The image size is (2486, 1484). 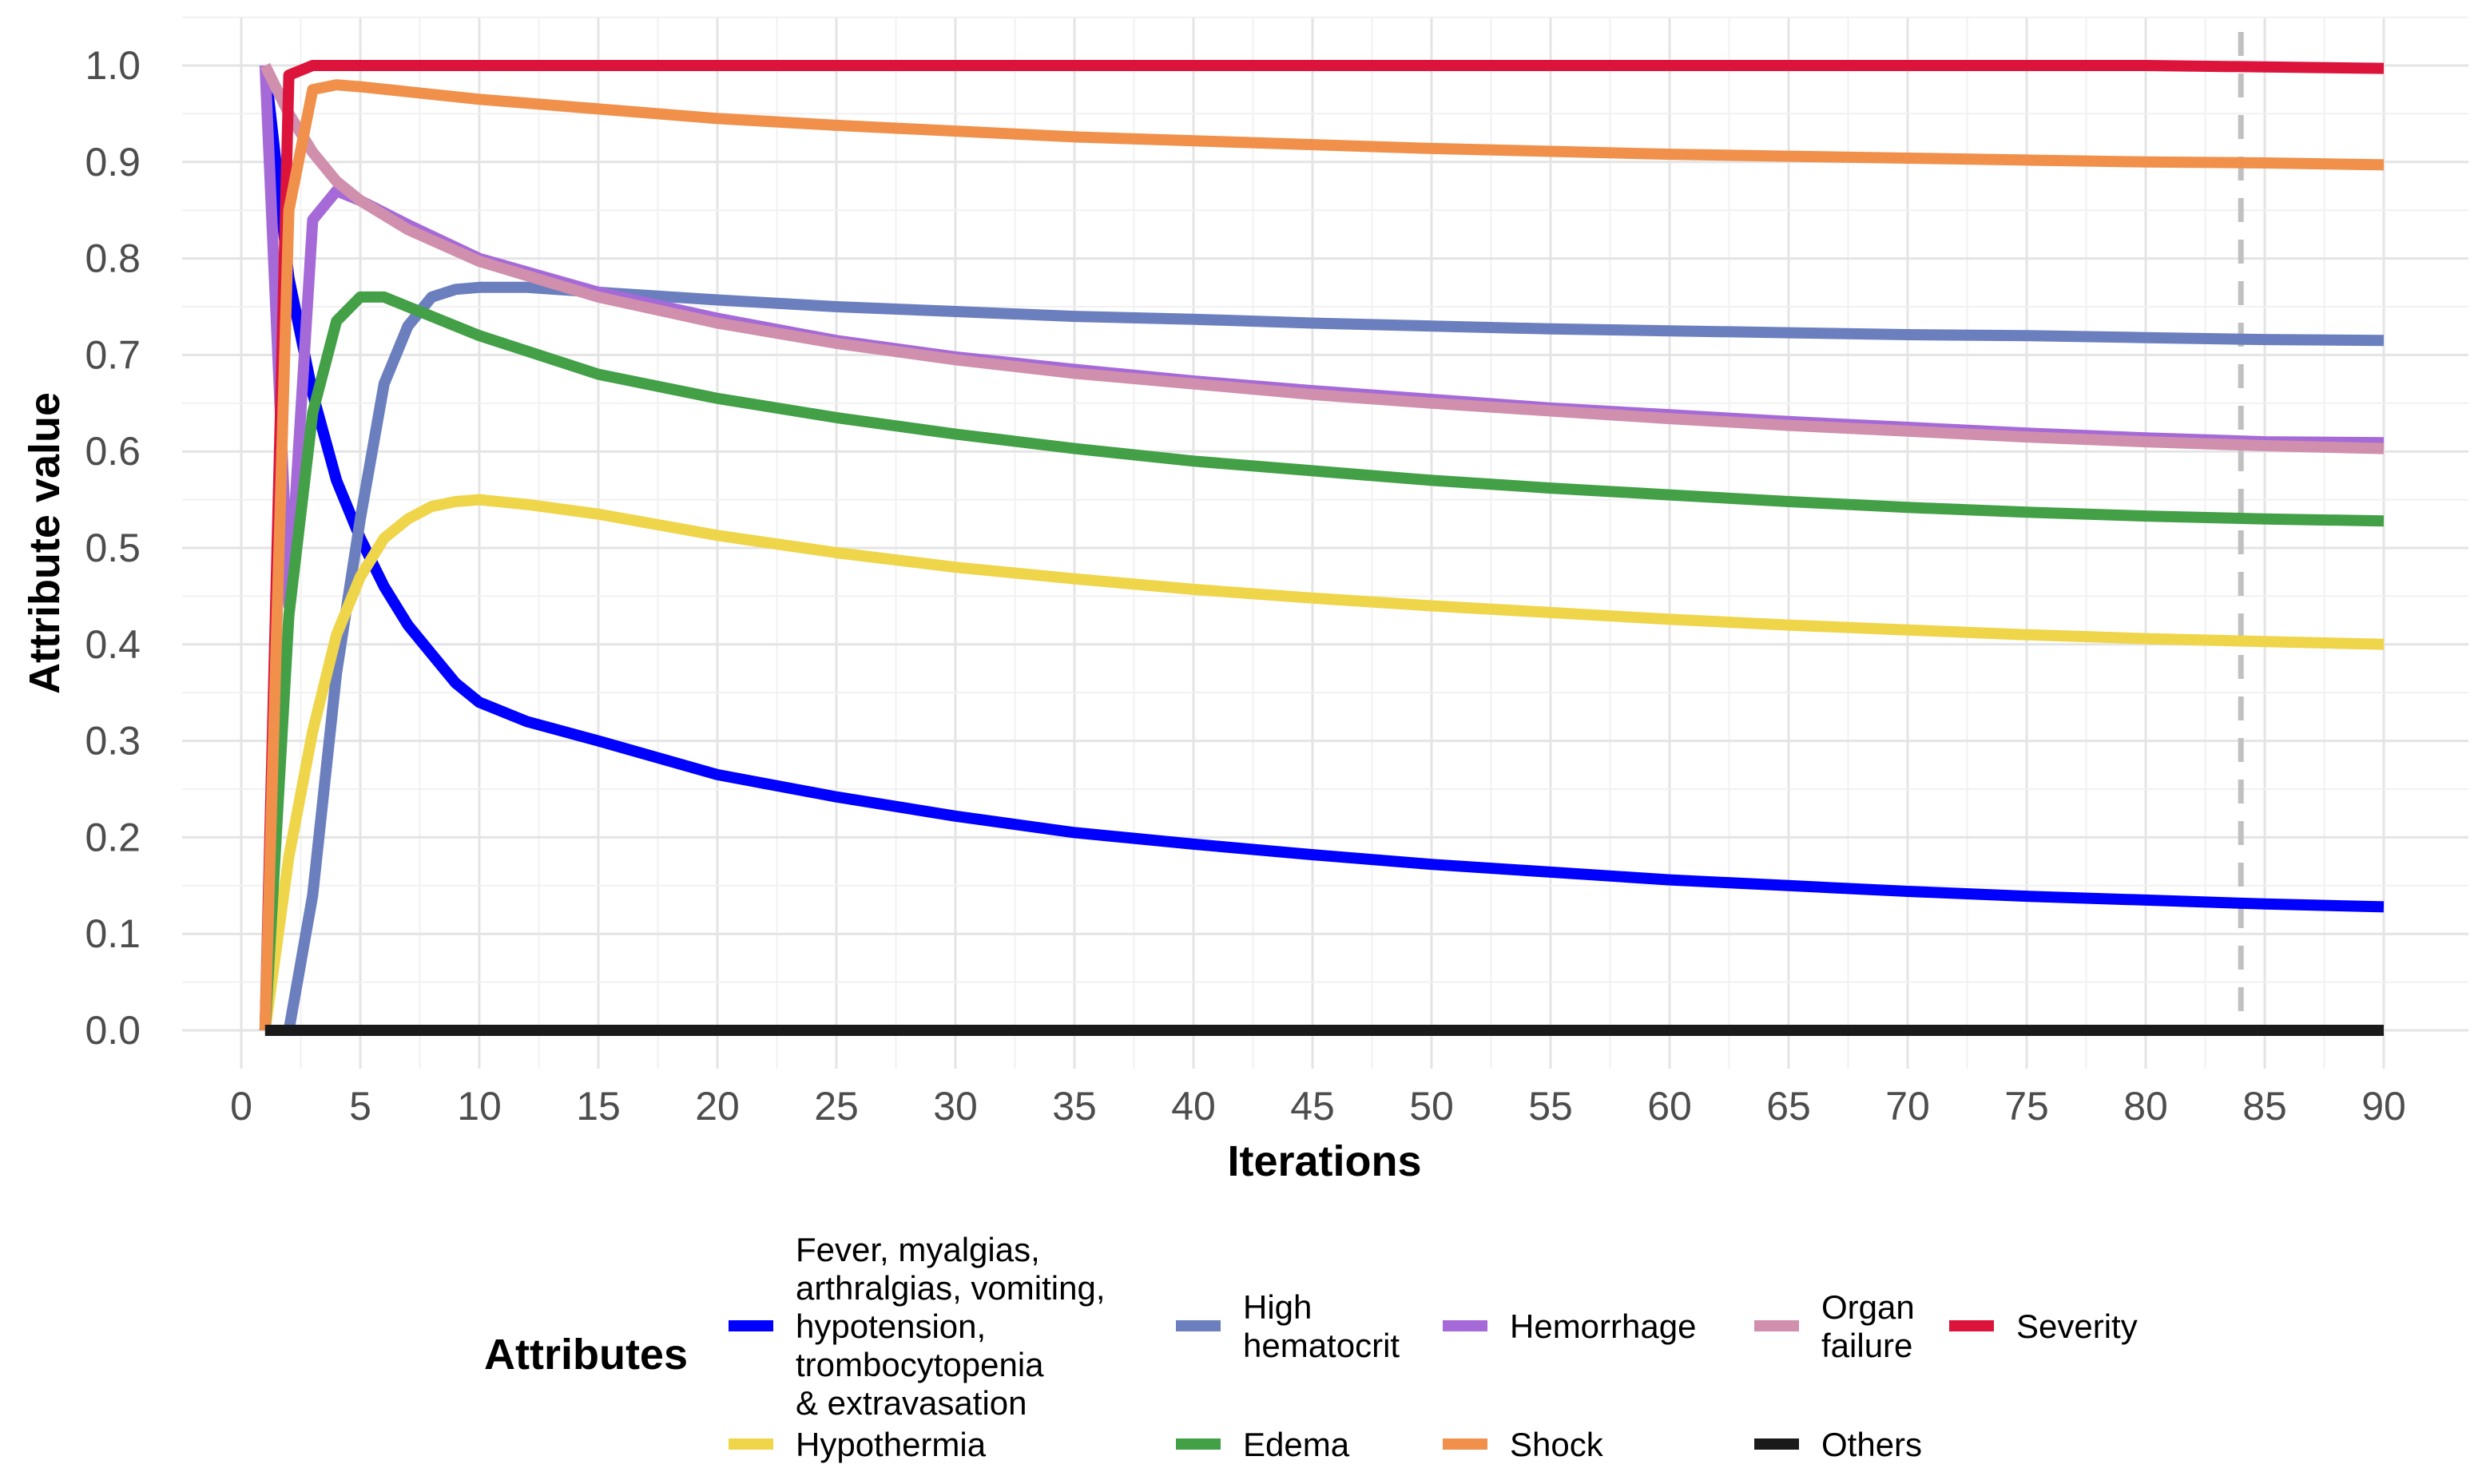 I want to click on x-axis-ticks: 0 5 10 15 20 25 30 35 40 45 50 55 60 65 70 75 80 85 90, so click(x=1318, y=1106).